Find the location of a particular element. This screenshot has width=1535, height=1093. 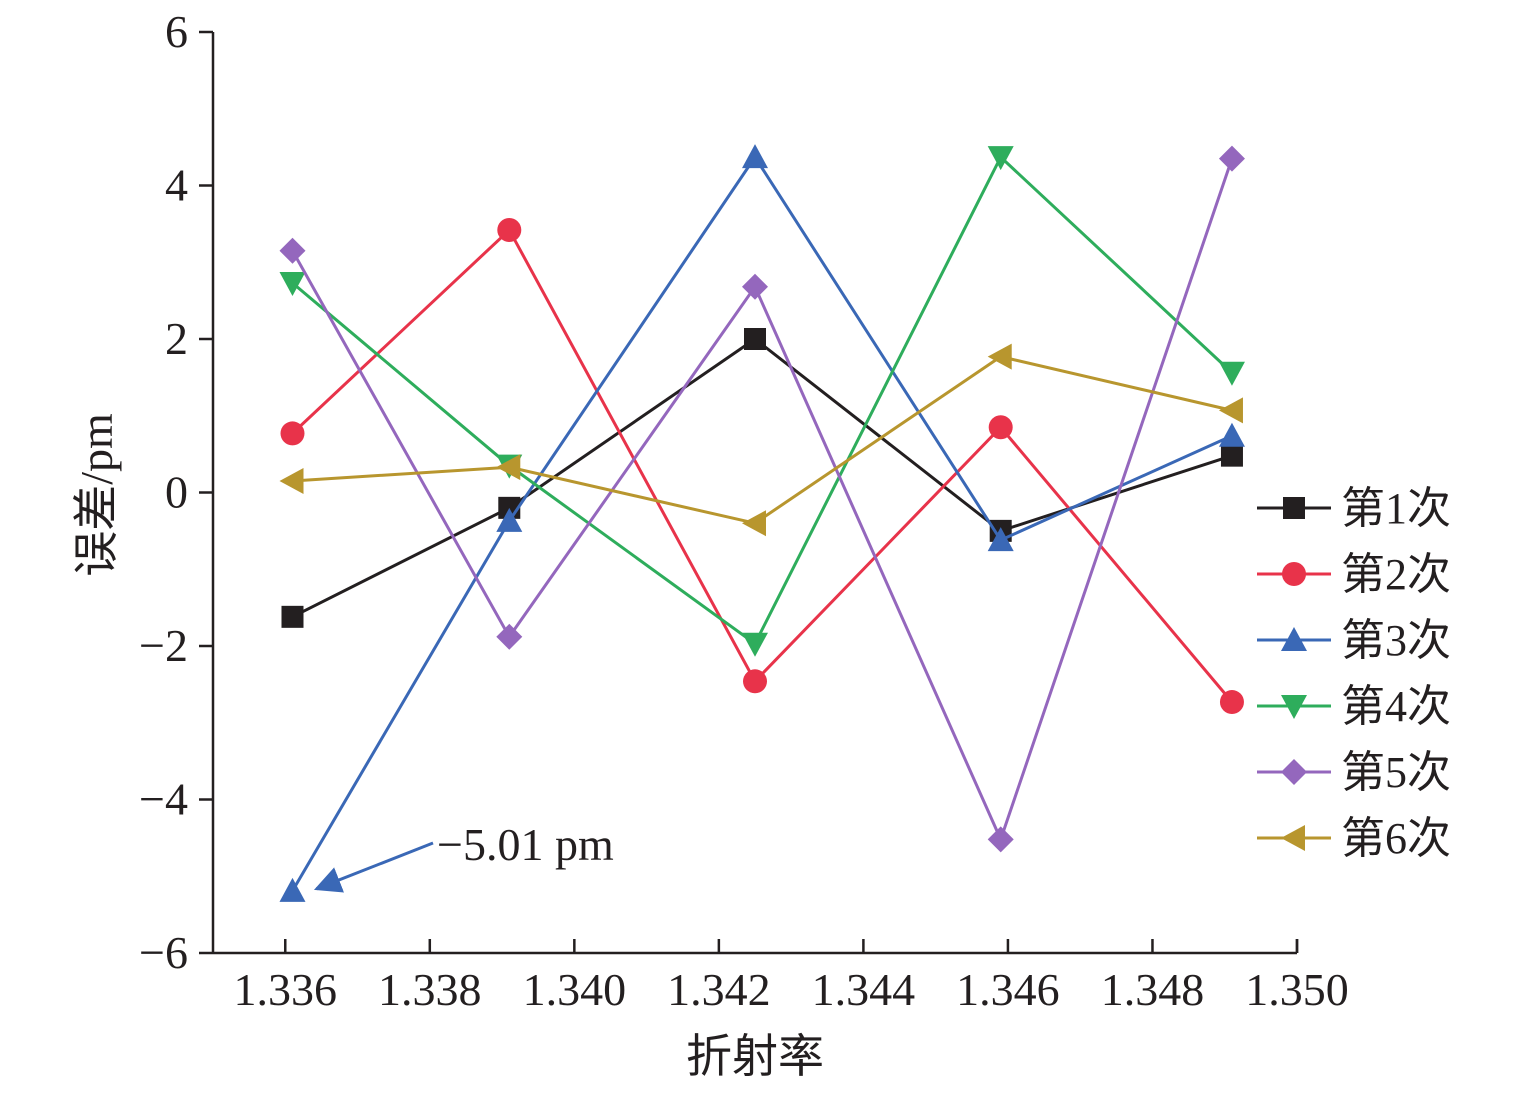

y-tick-label: 4 is located at coordinates (176, 185).